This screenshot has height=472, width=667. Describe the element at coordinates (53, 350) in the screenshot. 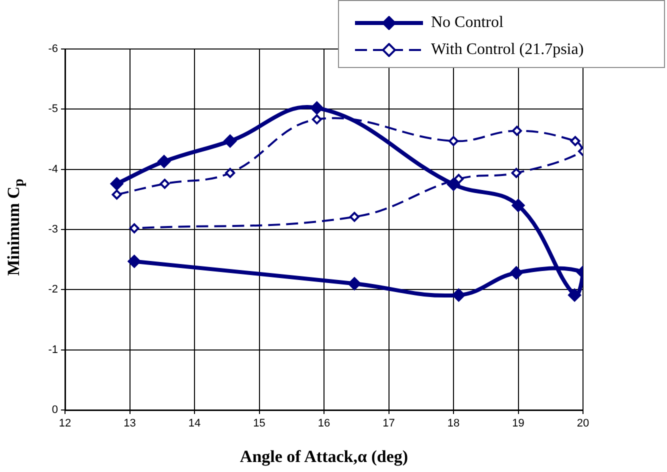

I see `y-tick-label: -1` at that location.